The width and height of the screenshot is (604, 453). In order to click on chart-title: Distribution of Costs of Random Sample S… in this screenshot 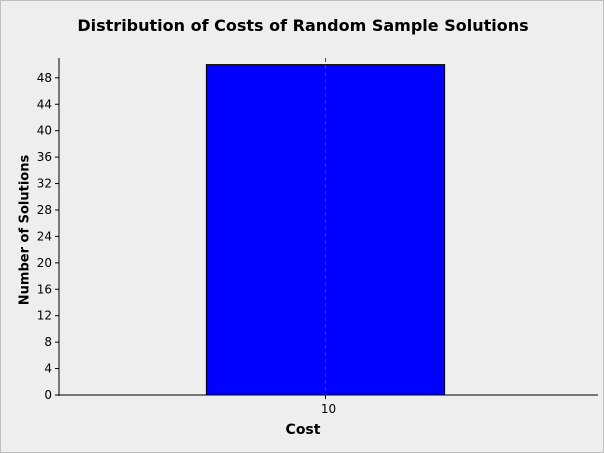, I will do `click(303, 25)`.